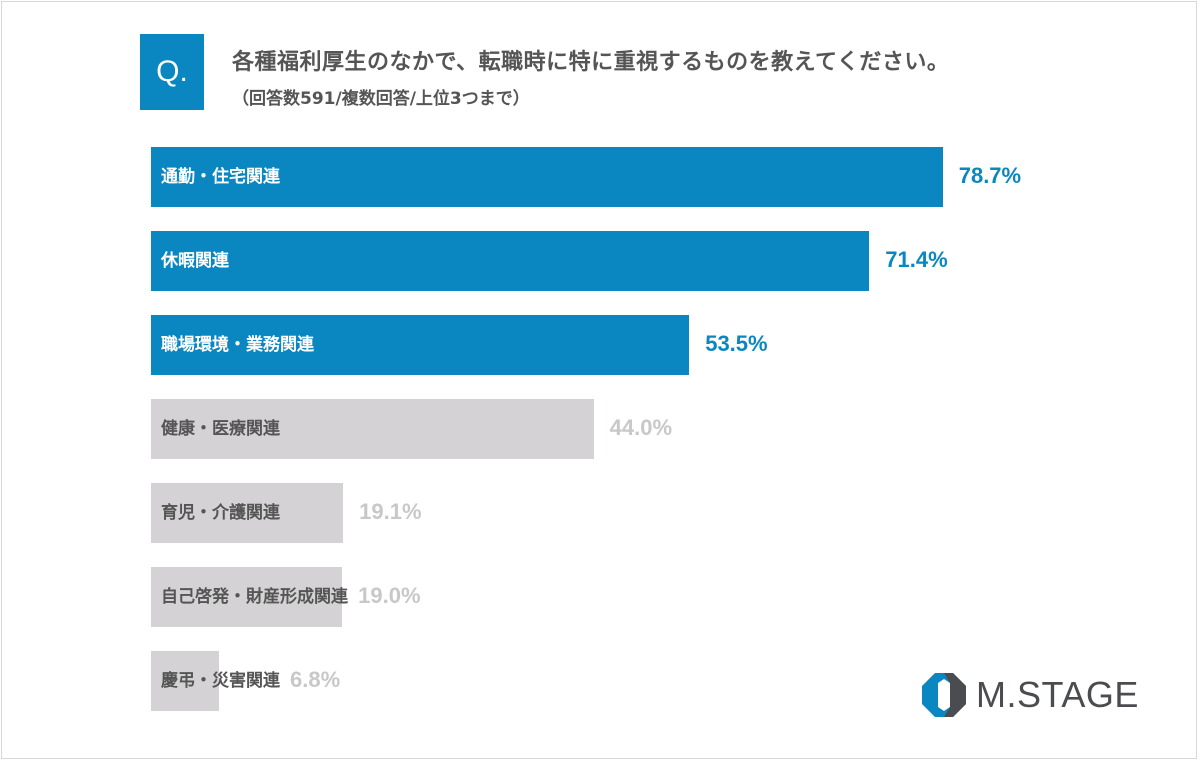 The height and width of the screenshot is (762, 1200). What do you see at coordinates (641, 427) in the screenshot?
I see `value-label: 44.0%` at bounding box center [641, 427].